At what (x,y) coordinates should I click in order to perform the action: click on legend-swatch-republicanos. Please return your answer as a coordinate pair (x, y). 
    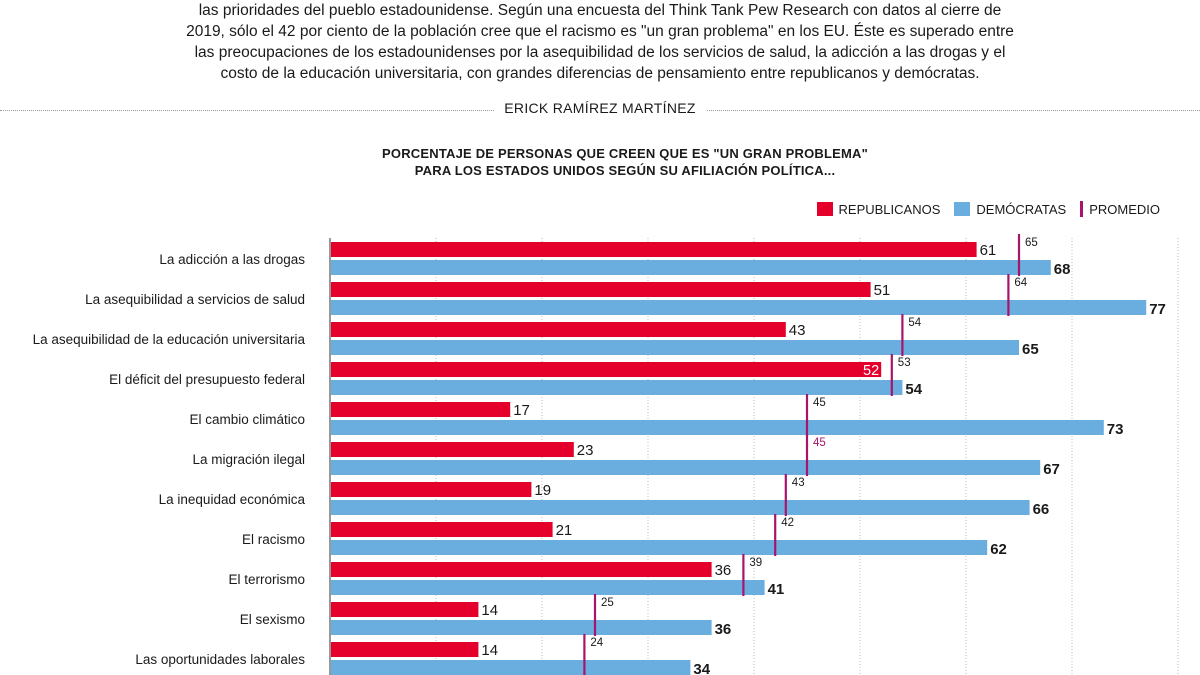
    Looking at the image, I should click on (824, 209).